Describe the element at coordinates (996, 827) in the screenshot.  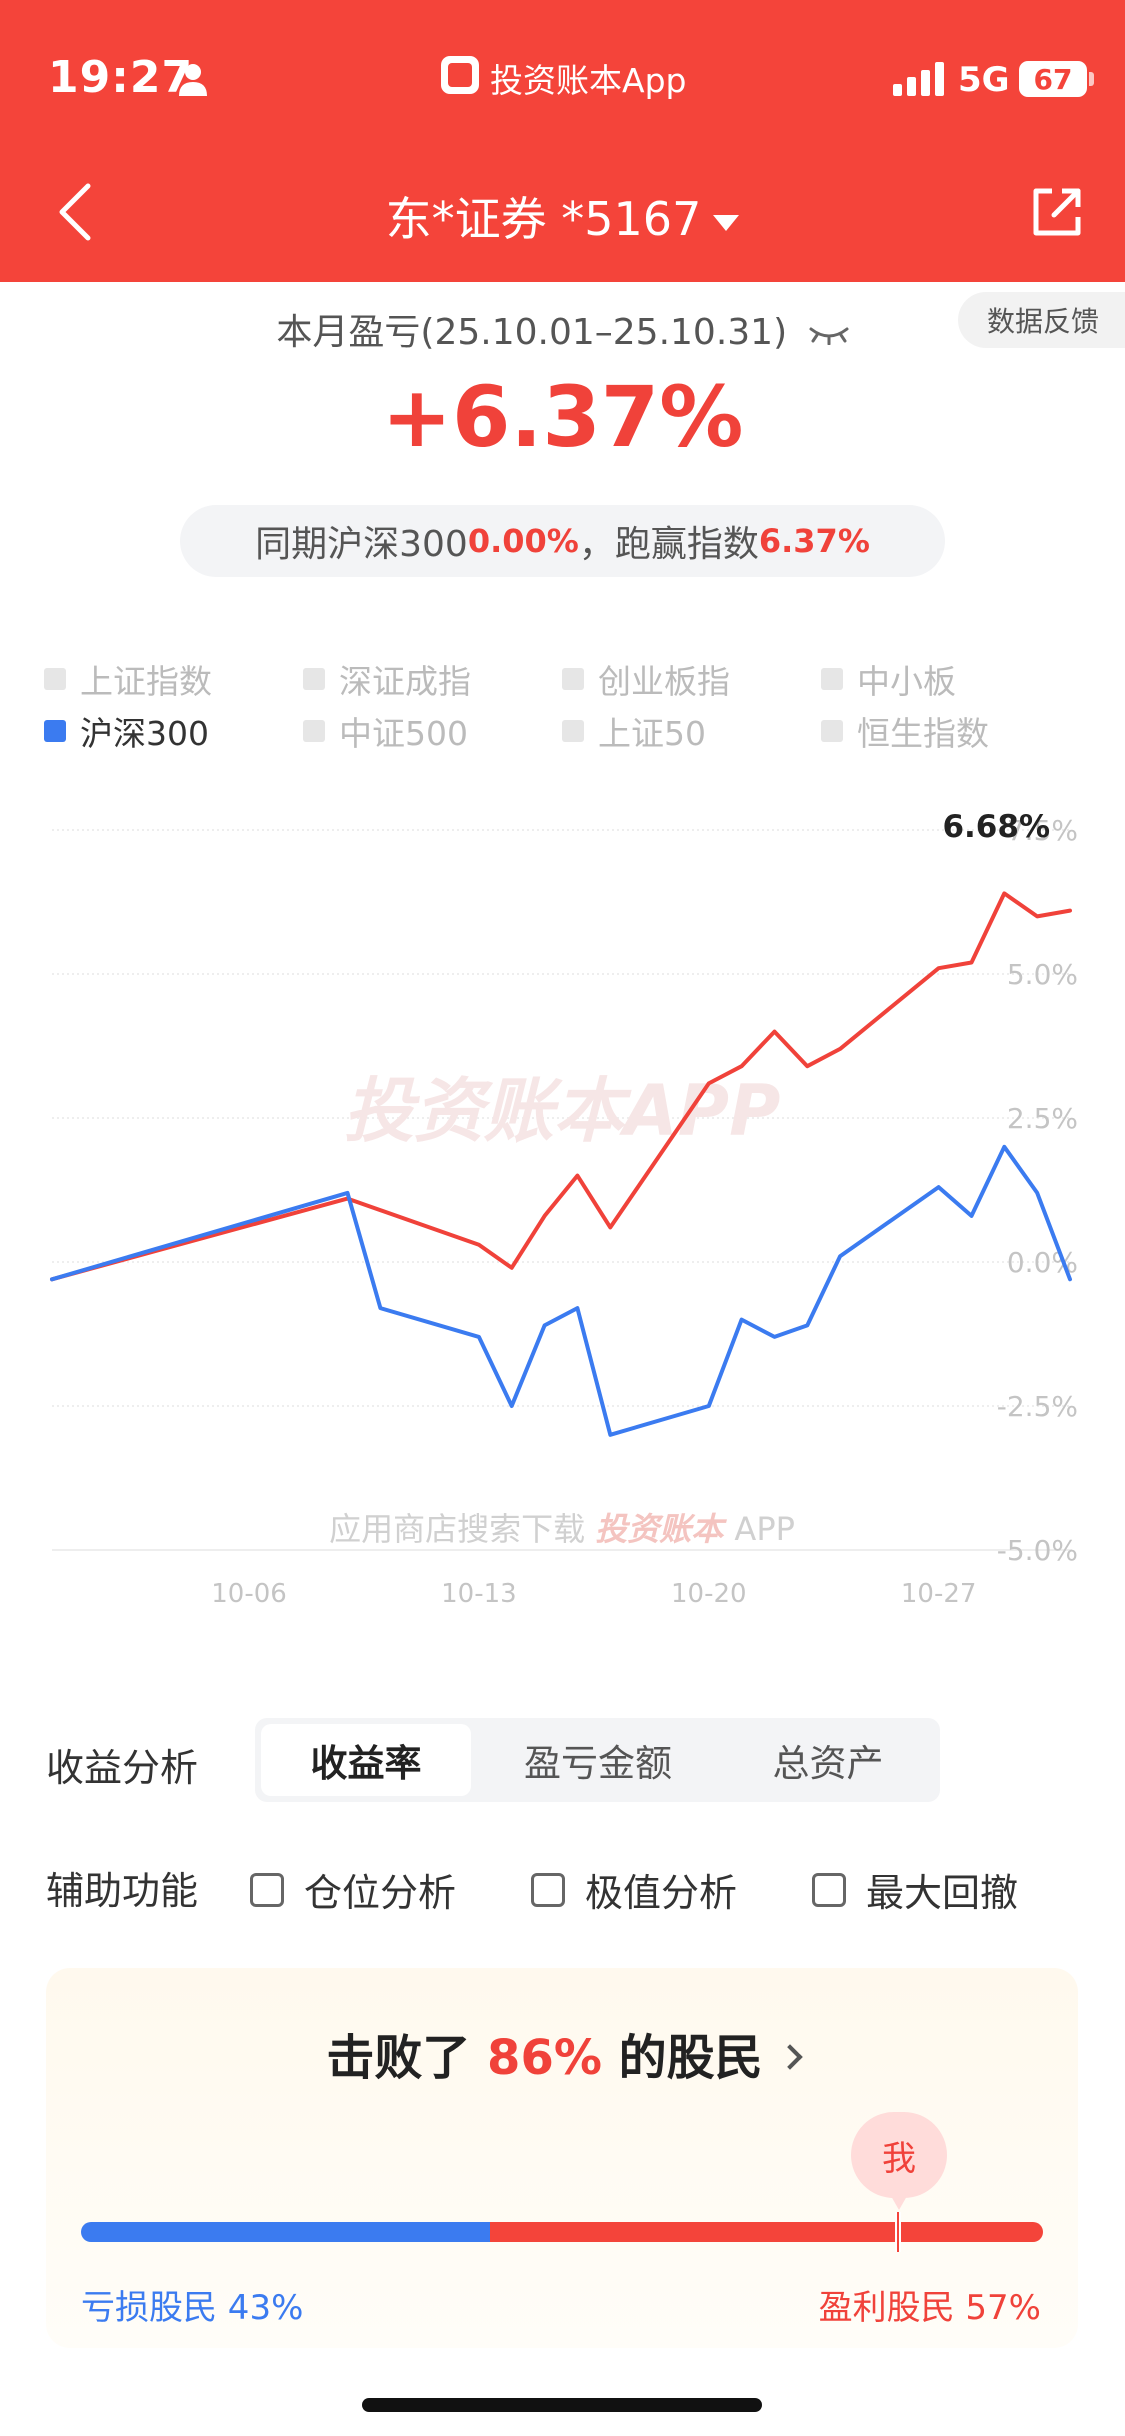
I see `max-value-label: 6.68%` at that location.